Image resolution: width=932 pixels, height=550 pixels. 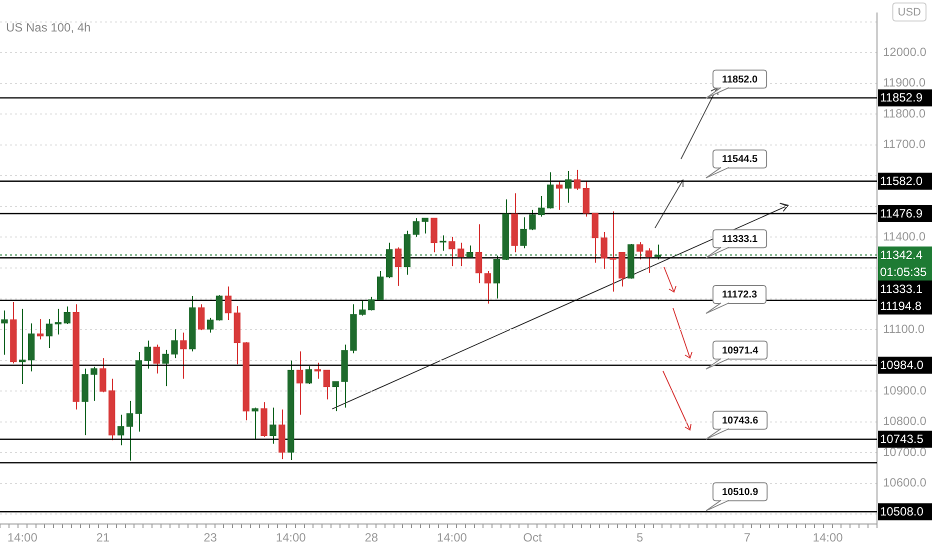 I want to click on y-tick-label: 11700.0, so click(x=904, y=144).